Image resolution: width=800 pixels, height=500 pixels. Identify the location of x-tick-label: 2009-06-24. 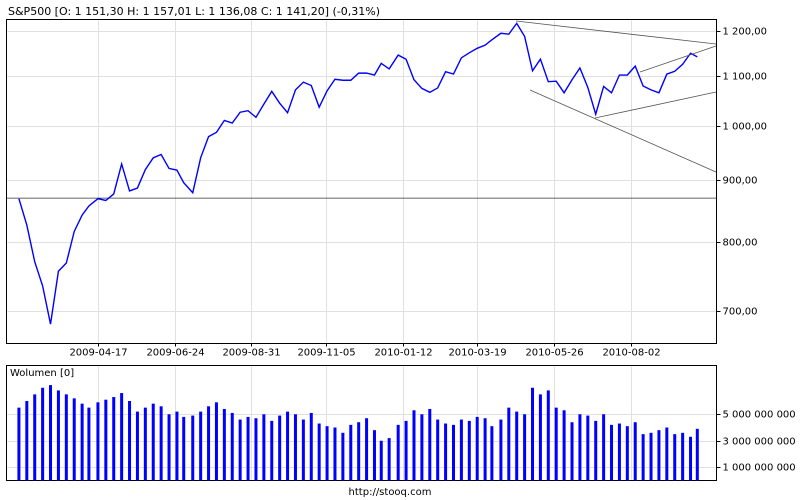
(175, 353).